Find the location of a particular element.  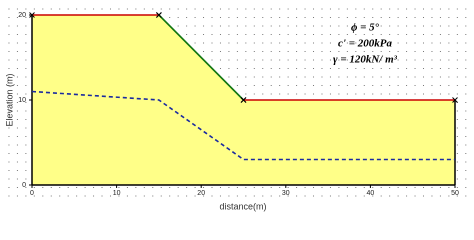

annotation: ϕ = 5° is located at coordinates (365, 28).